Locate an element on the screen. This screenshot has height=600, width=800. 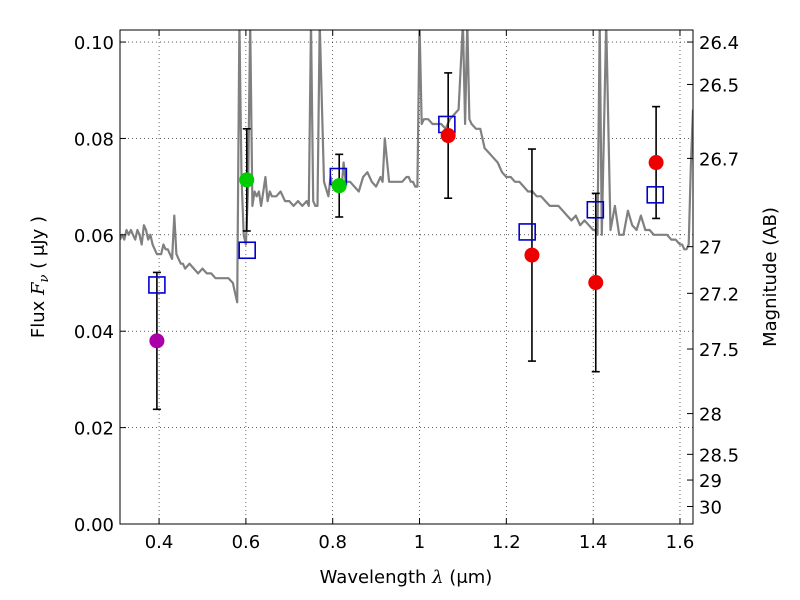
y-tick-label: 0.00 is located at coordinates (94, 525).